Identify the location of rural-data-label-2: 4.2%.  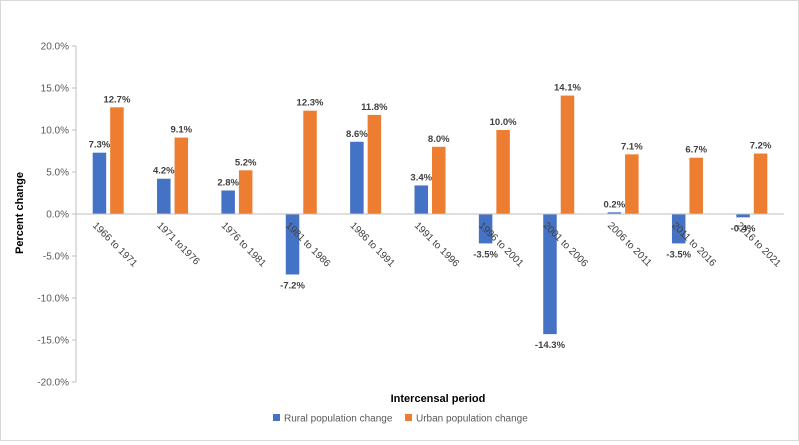
(164, 171).